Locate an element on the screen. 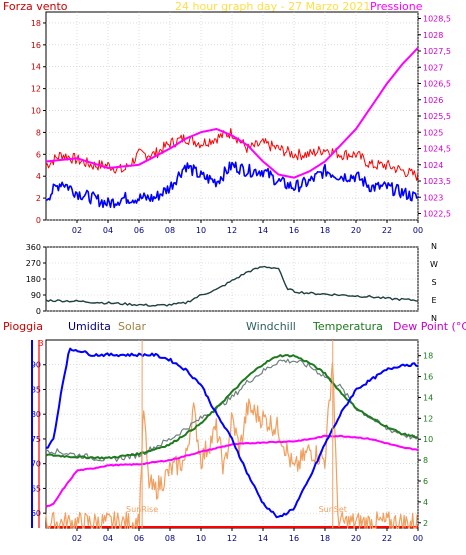  chart1-y-left-label-7: 14 is located at coordinates (36, 67).